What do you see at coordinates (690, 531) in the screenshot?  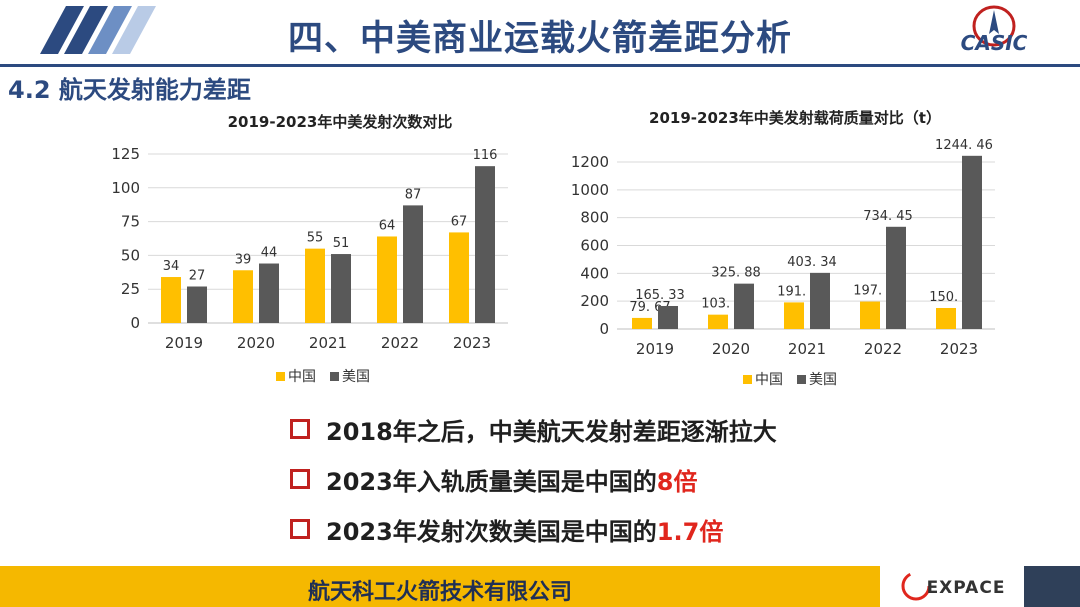 I see `finding-highlight: 1.7倍` at bounding box center [690, 531].